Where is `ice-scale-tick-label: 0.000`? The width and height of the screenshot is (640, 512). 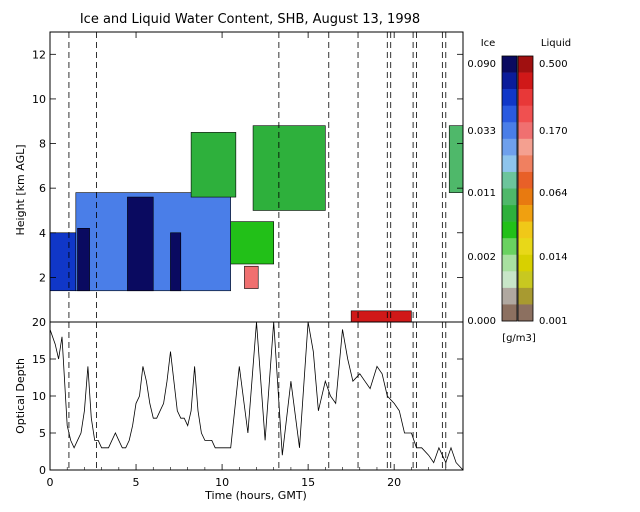 ice-scale-tick-label: 0.000 is located at coordinates (481, 321).